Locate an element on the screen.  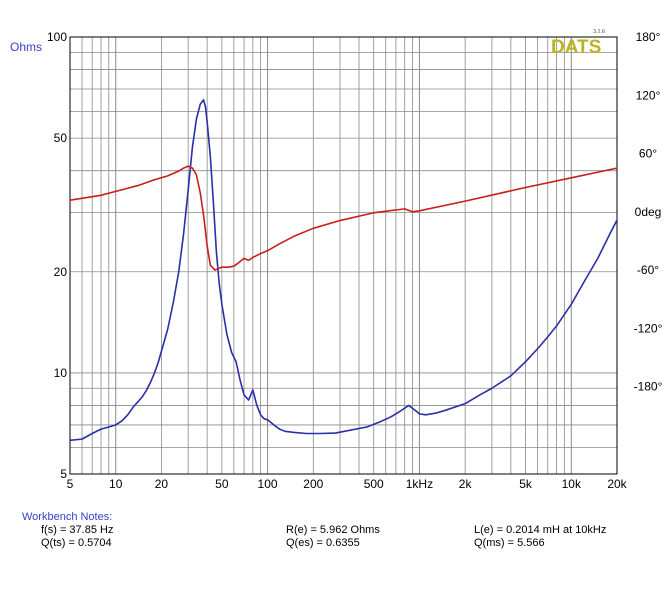
note-fs: f(s) = 37.85 Hz is located at coordinates (77, 530).